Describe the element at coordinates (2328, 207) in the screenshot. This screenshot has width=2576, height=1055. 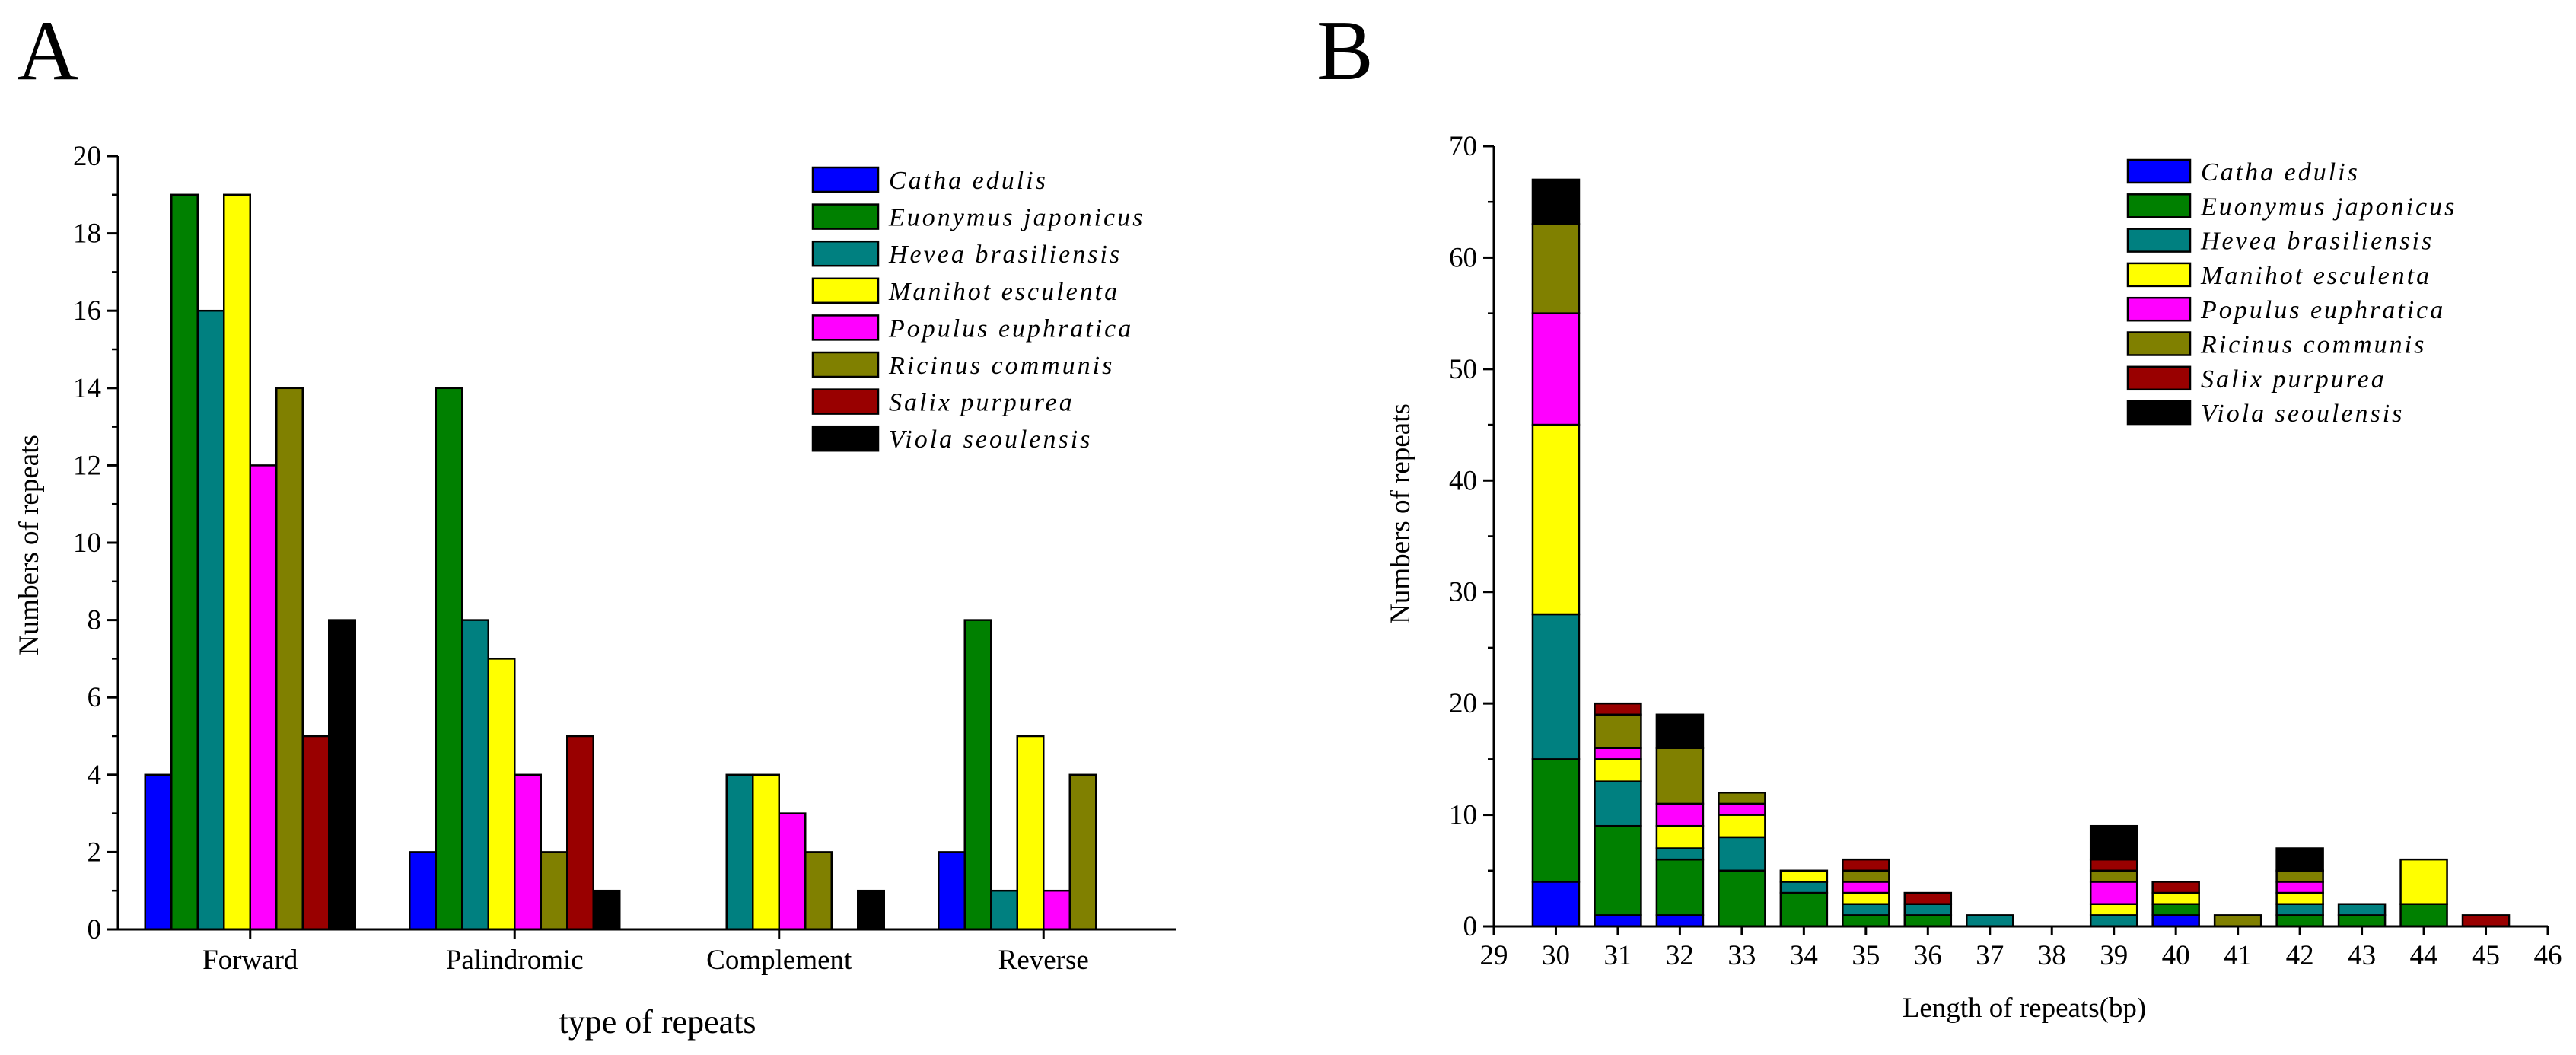
I see `legend-label-b-euonymus-japonicus: Euonymus japonicus` at that location.